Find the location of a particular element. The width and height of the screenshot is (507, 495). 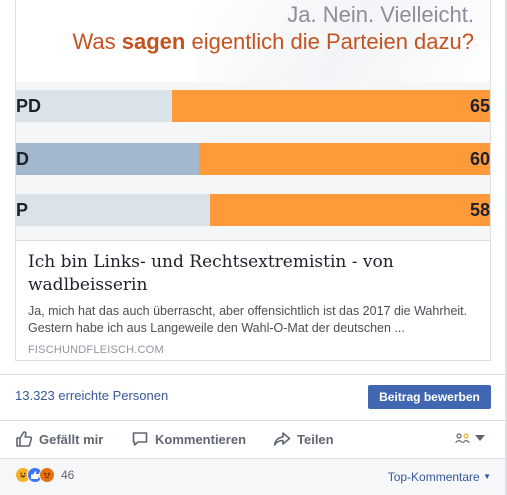

preview-domain: FISCHUNDFLEISCH.COM is located at coordinates (96, 350).